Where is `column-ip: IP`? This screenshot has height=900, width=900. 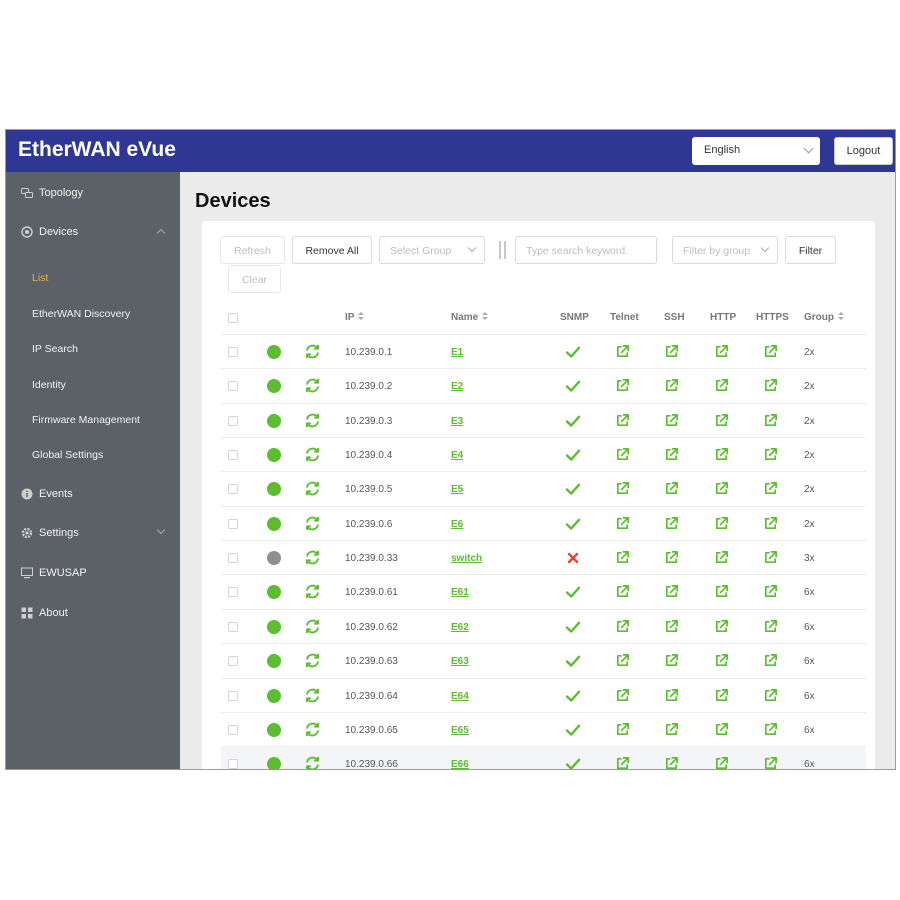 column-ip: IP is located at coordinates (355, 317).